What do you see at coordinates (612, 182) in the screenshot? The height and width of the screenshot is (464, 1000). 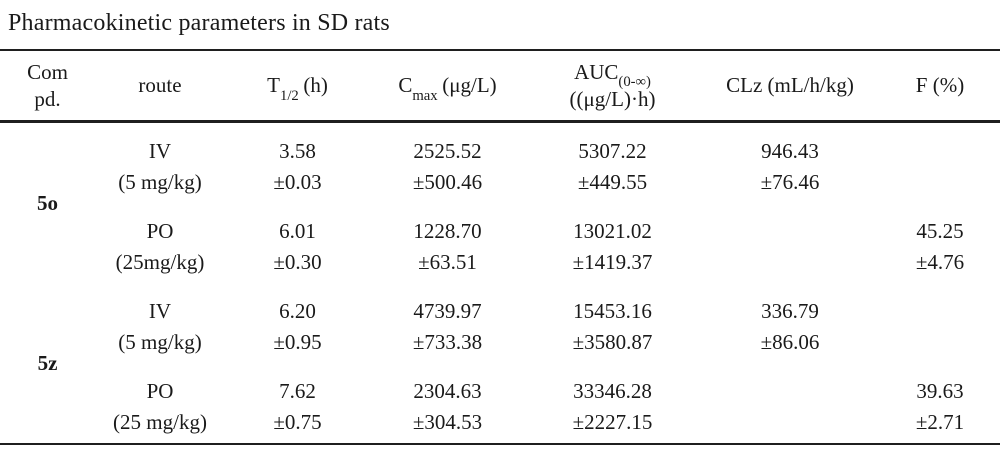 I see `auc-sd: ±449.55` at bounding box center [612, 182].